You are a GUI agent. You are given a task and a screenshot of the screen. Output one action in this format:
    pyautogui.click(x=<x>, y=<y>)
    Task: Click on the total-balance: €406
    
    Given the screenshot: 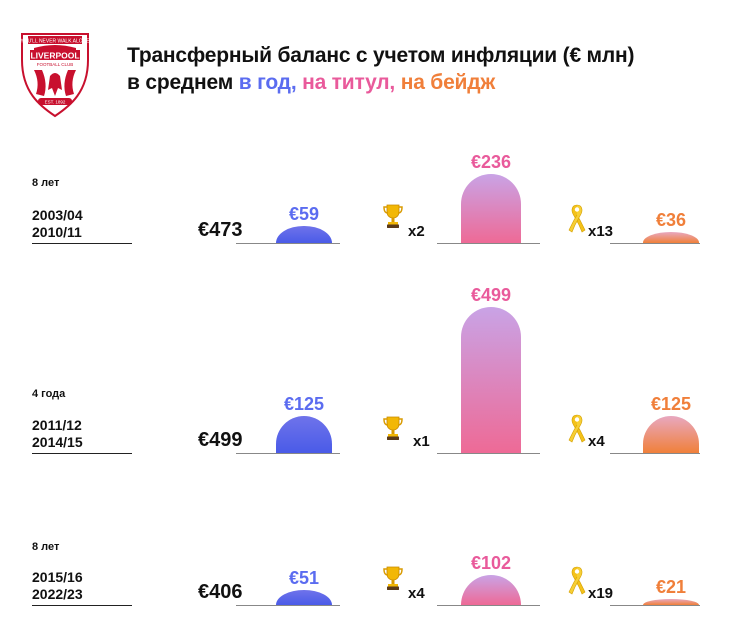 What is the action you would take?
    pyautogui.click(x=220, y=592)
    